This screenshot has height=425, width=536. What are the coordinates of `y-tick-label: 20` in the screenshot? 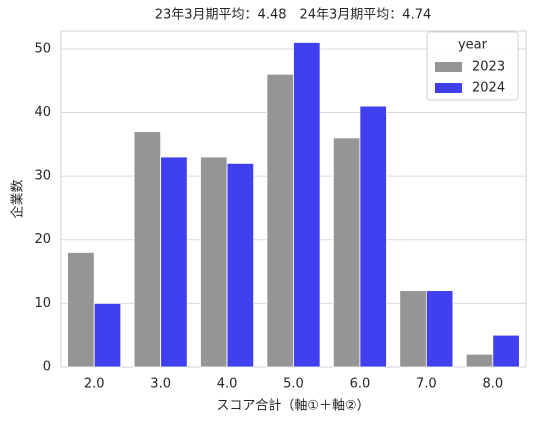 It's located at (42, 239).